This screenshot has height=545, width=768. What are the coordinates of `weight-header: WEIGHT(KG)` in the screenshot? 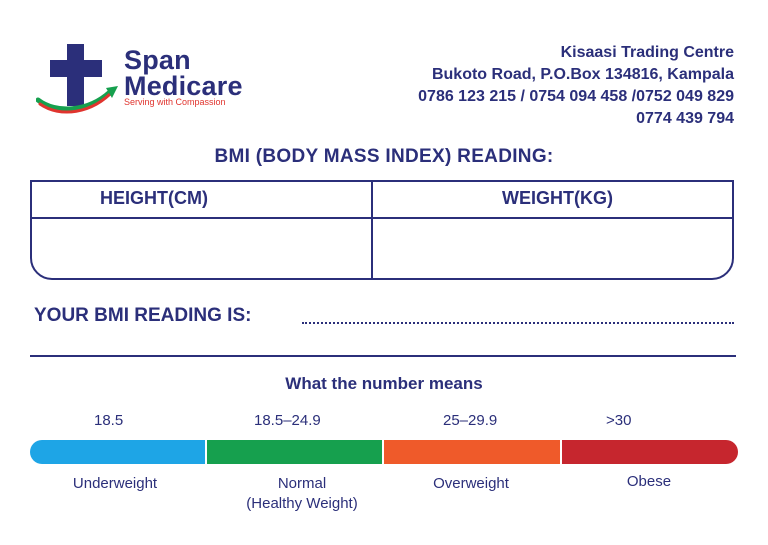 It's located at (557, 198).